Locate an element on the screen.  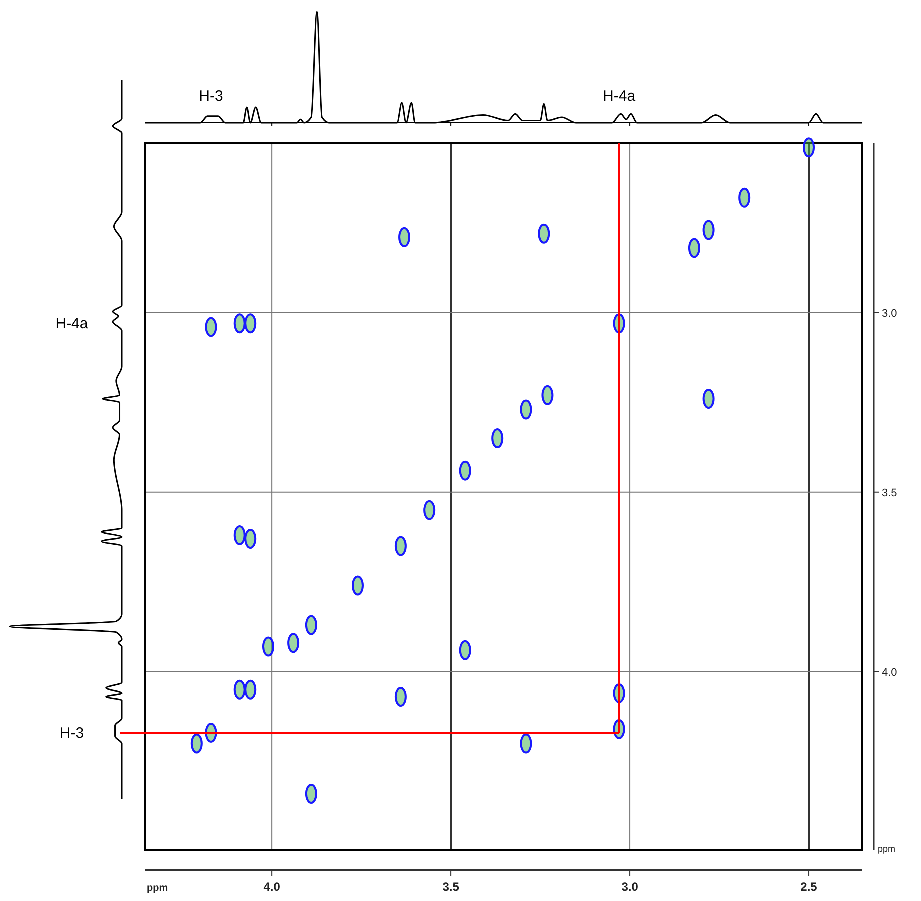
y-tick-label: 3.0 is located at coordinates (890, 314).